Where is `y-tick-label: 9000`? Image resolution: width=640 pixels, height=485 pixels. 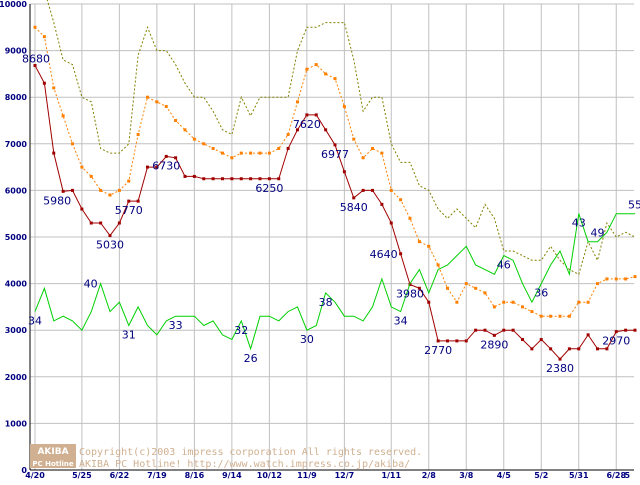
y-tick-label: 9000 is located at coordinates (16, 51).